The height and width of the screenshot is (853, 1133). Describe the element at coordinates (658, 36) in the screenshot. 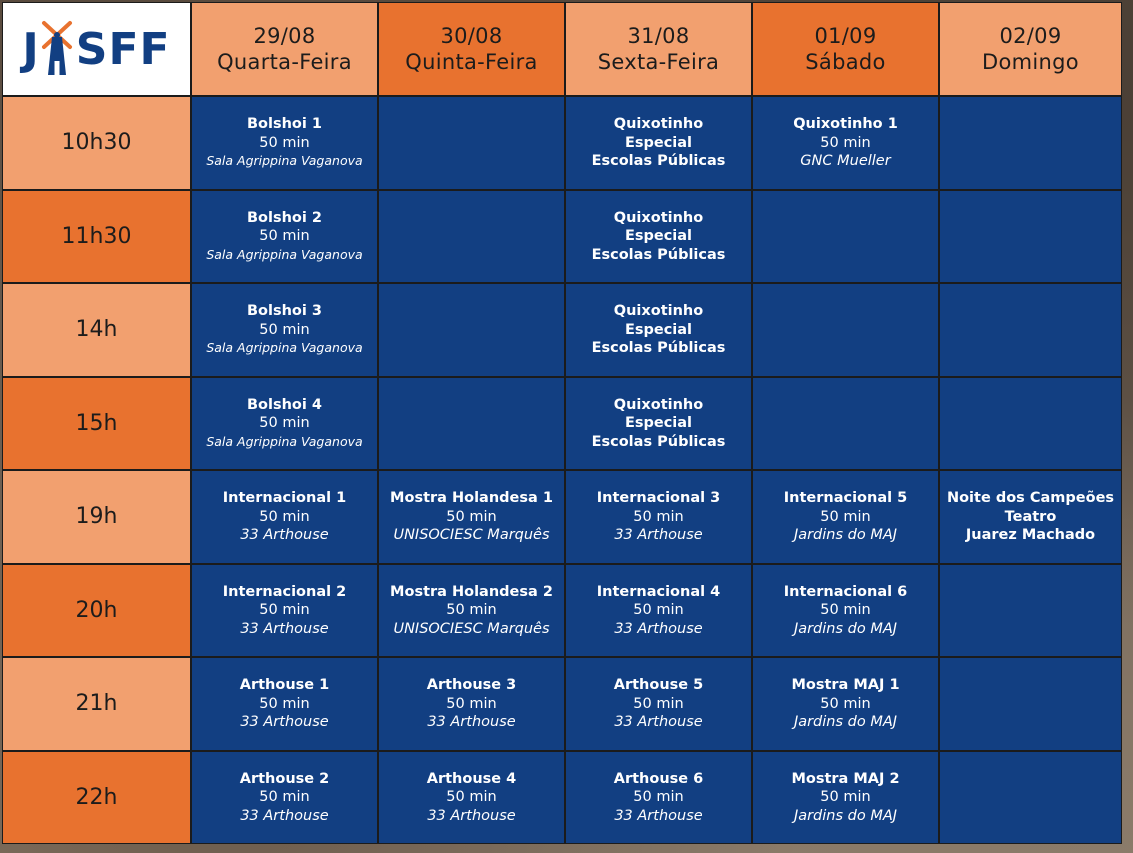

I see `day-date: 31/08` at that location.